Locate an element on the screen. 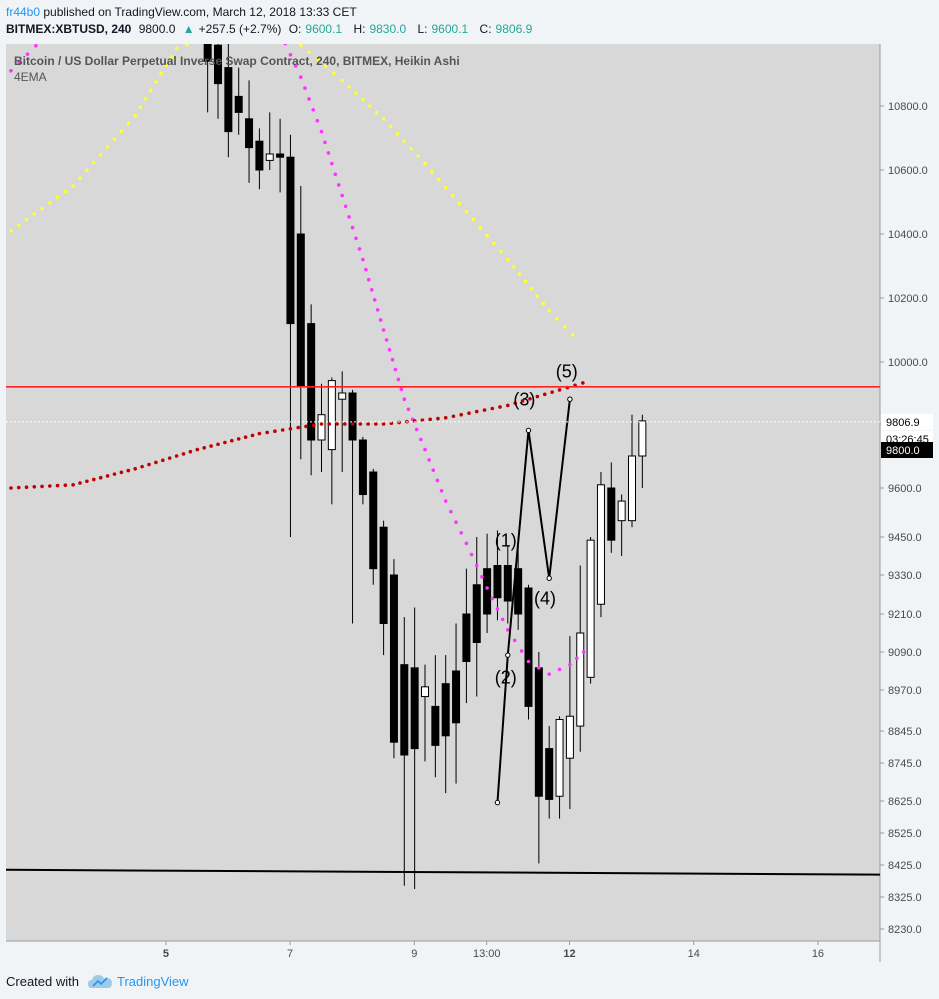 This screenshot has width=939, height=999. time-axis is located at coordinates (443, 951).